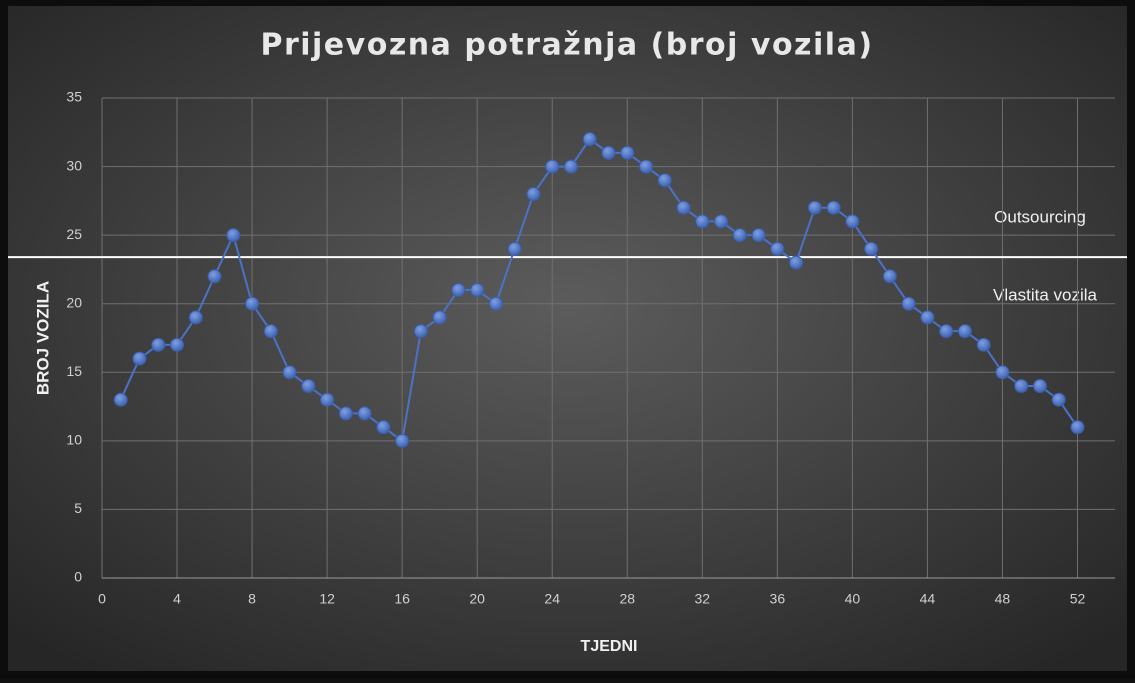 This screenshot has height=683, width=1135. What do you see at coordinates (627, 599) in the screenshot?
I see `x-tick-label: 28` at bounding box center [627, 599].